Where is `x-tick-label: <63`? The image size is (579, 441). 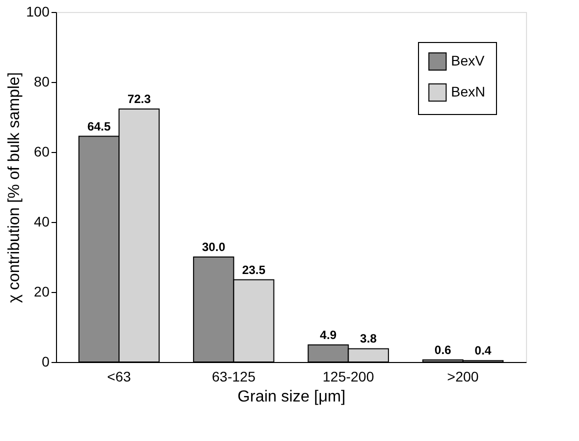 x-tick-label: <63 is located at coordinates (119, 376).